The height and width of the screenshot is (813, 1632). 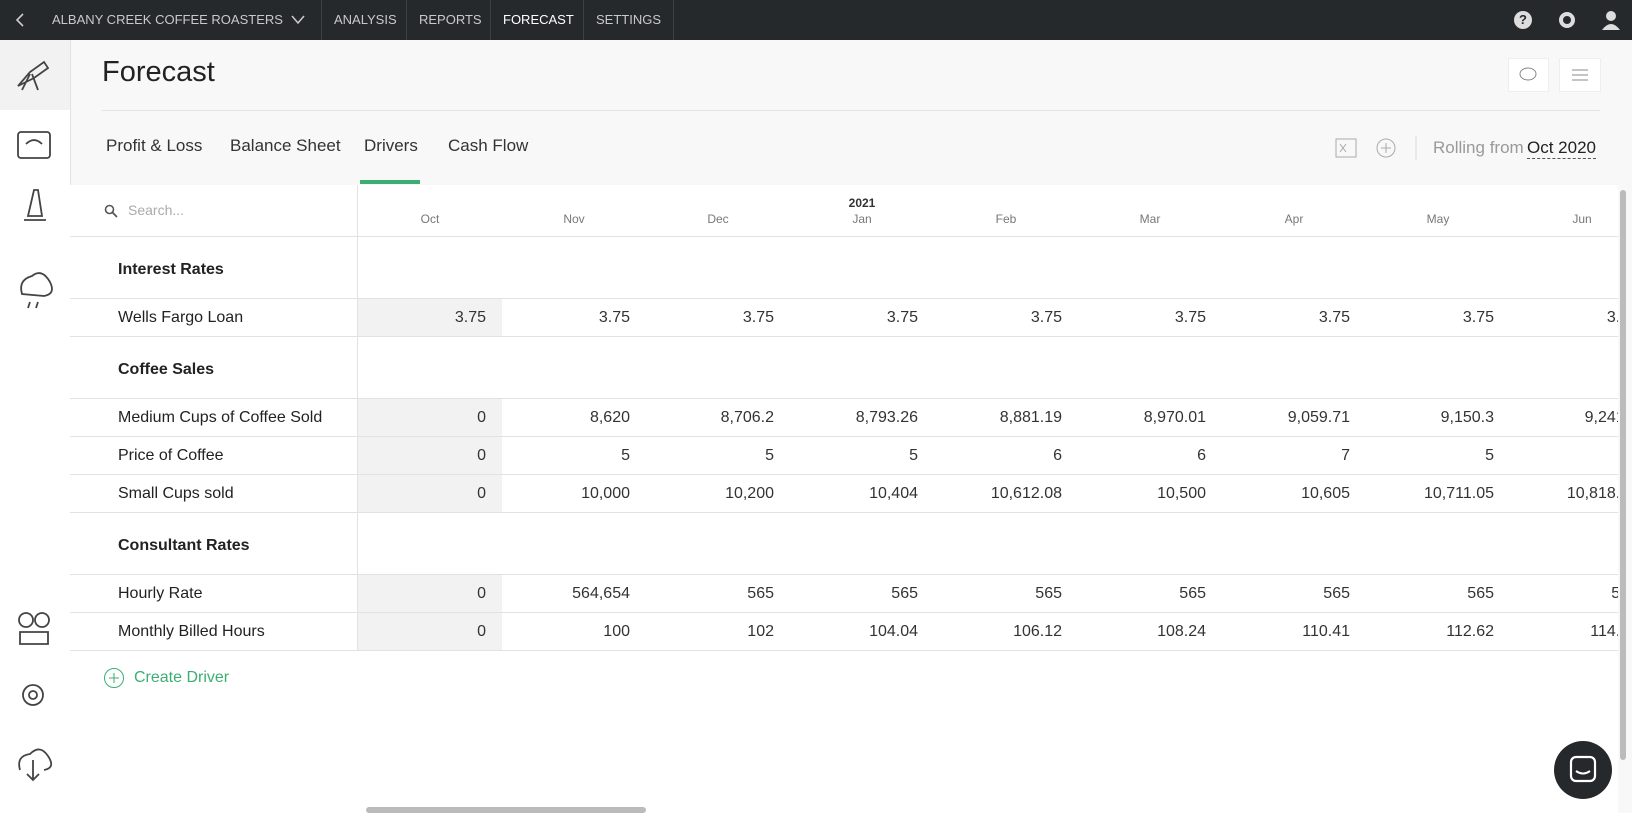 What do you see at coordinates (181, 317) in the screenshot?
I see `row-label: Wells Fargo Loan` at bounding box center [181, 317].